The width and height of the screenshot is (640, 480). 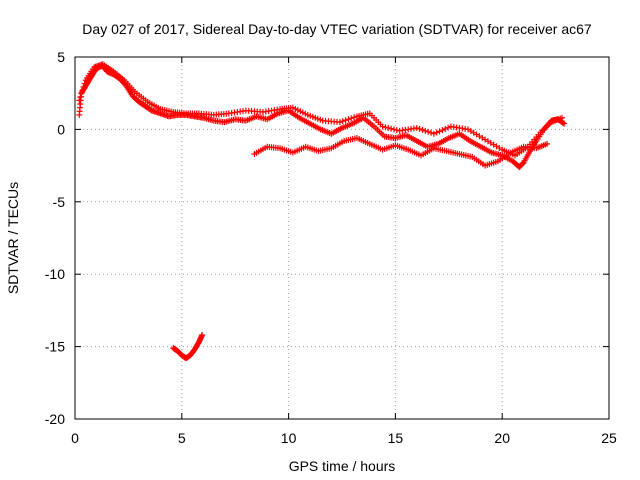 I want to click on y-tick-label: -5, so click(x=59, y=202).